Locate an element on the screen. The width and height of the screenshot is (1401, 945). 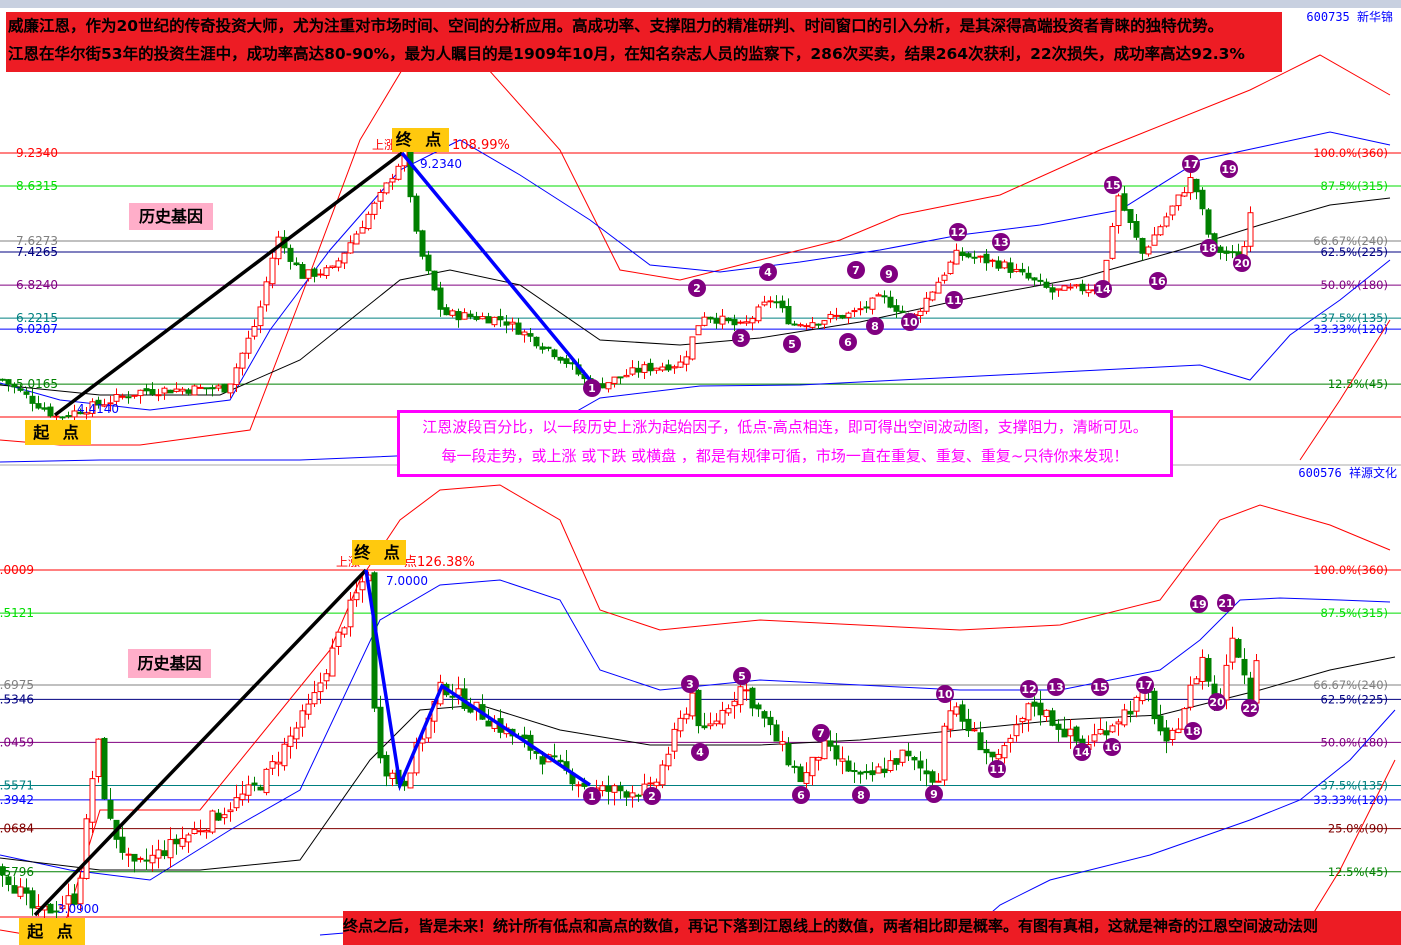
marker-number: 10 is located at coordinates (945, 694).